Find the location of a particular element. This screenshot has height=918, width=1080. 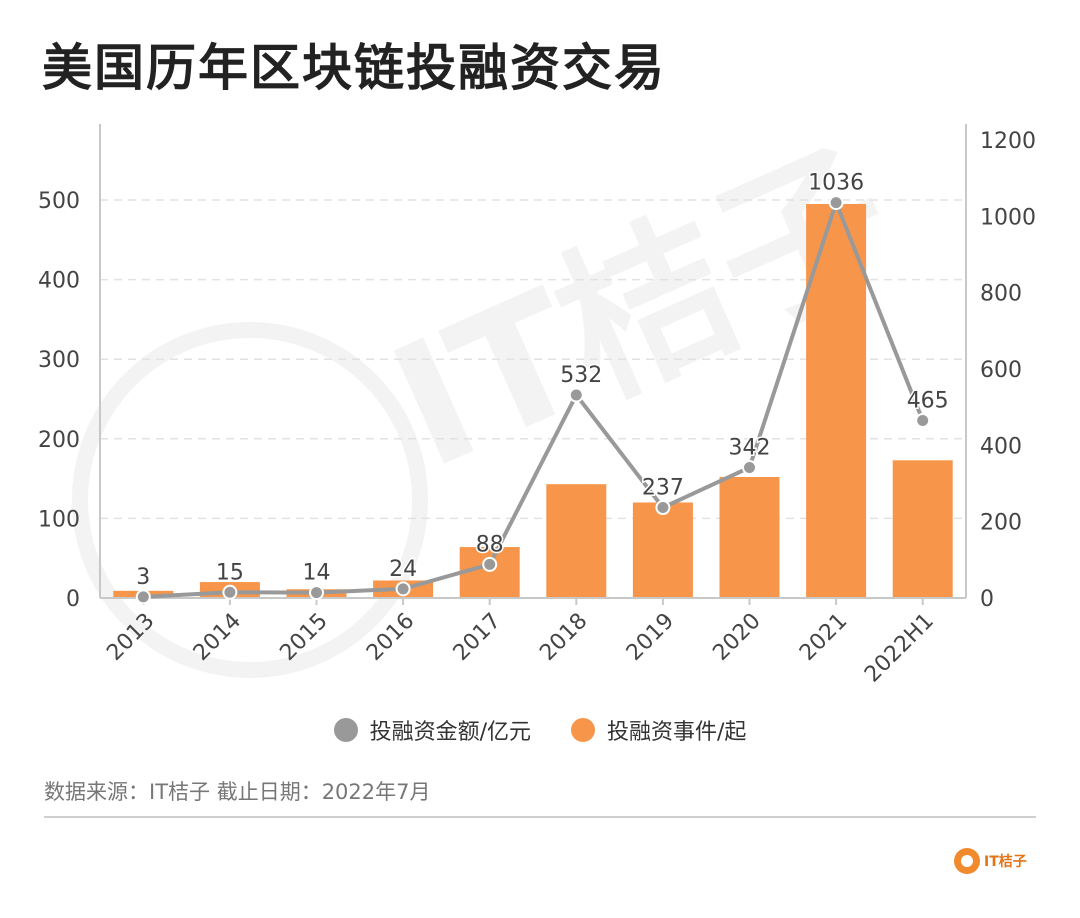

right-axis-tick-label: 0 is located at coordinates (987, 599).